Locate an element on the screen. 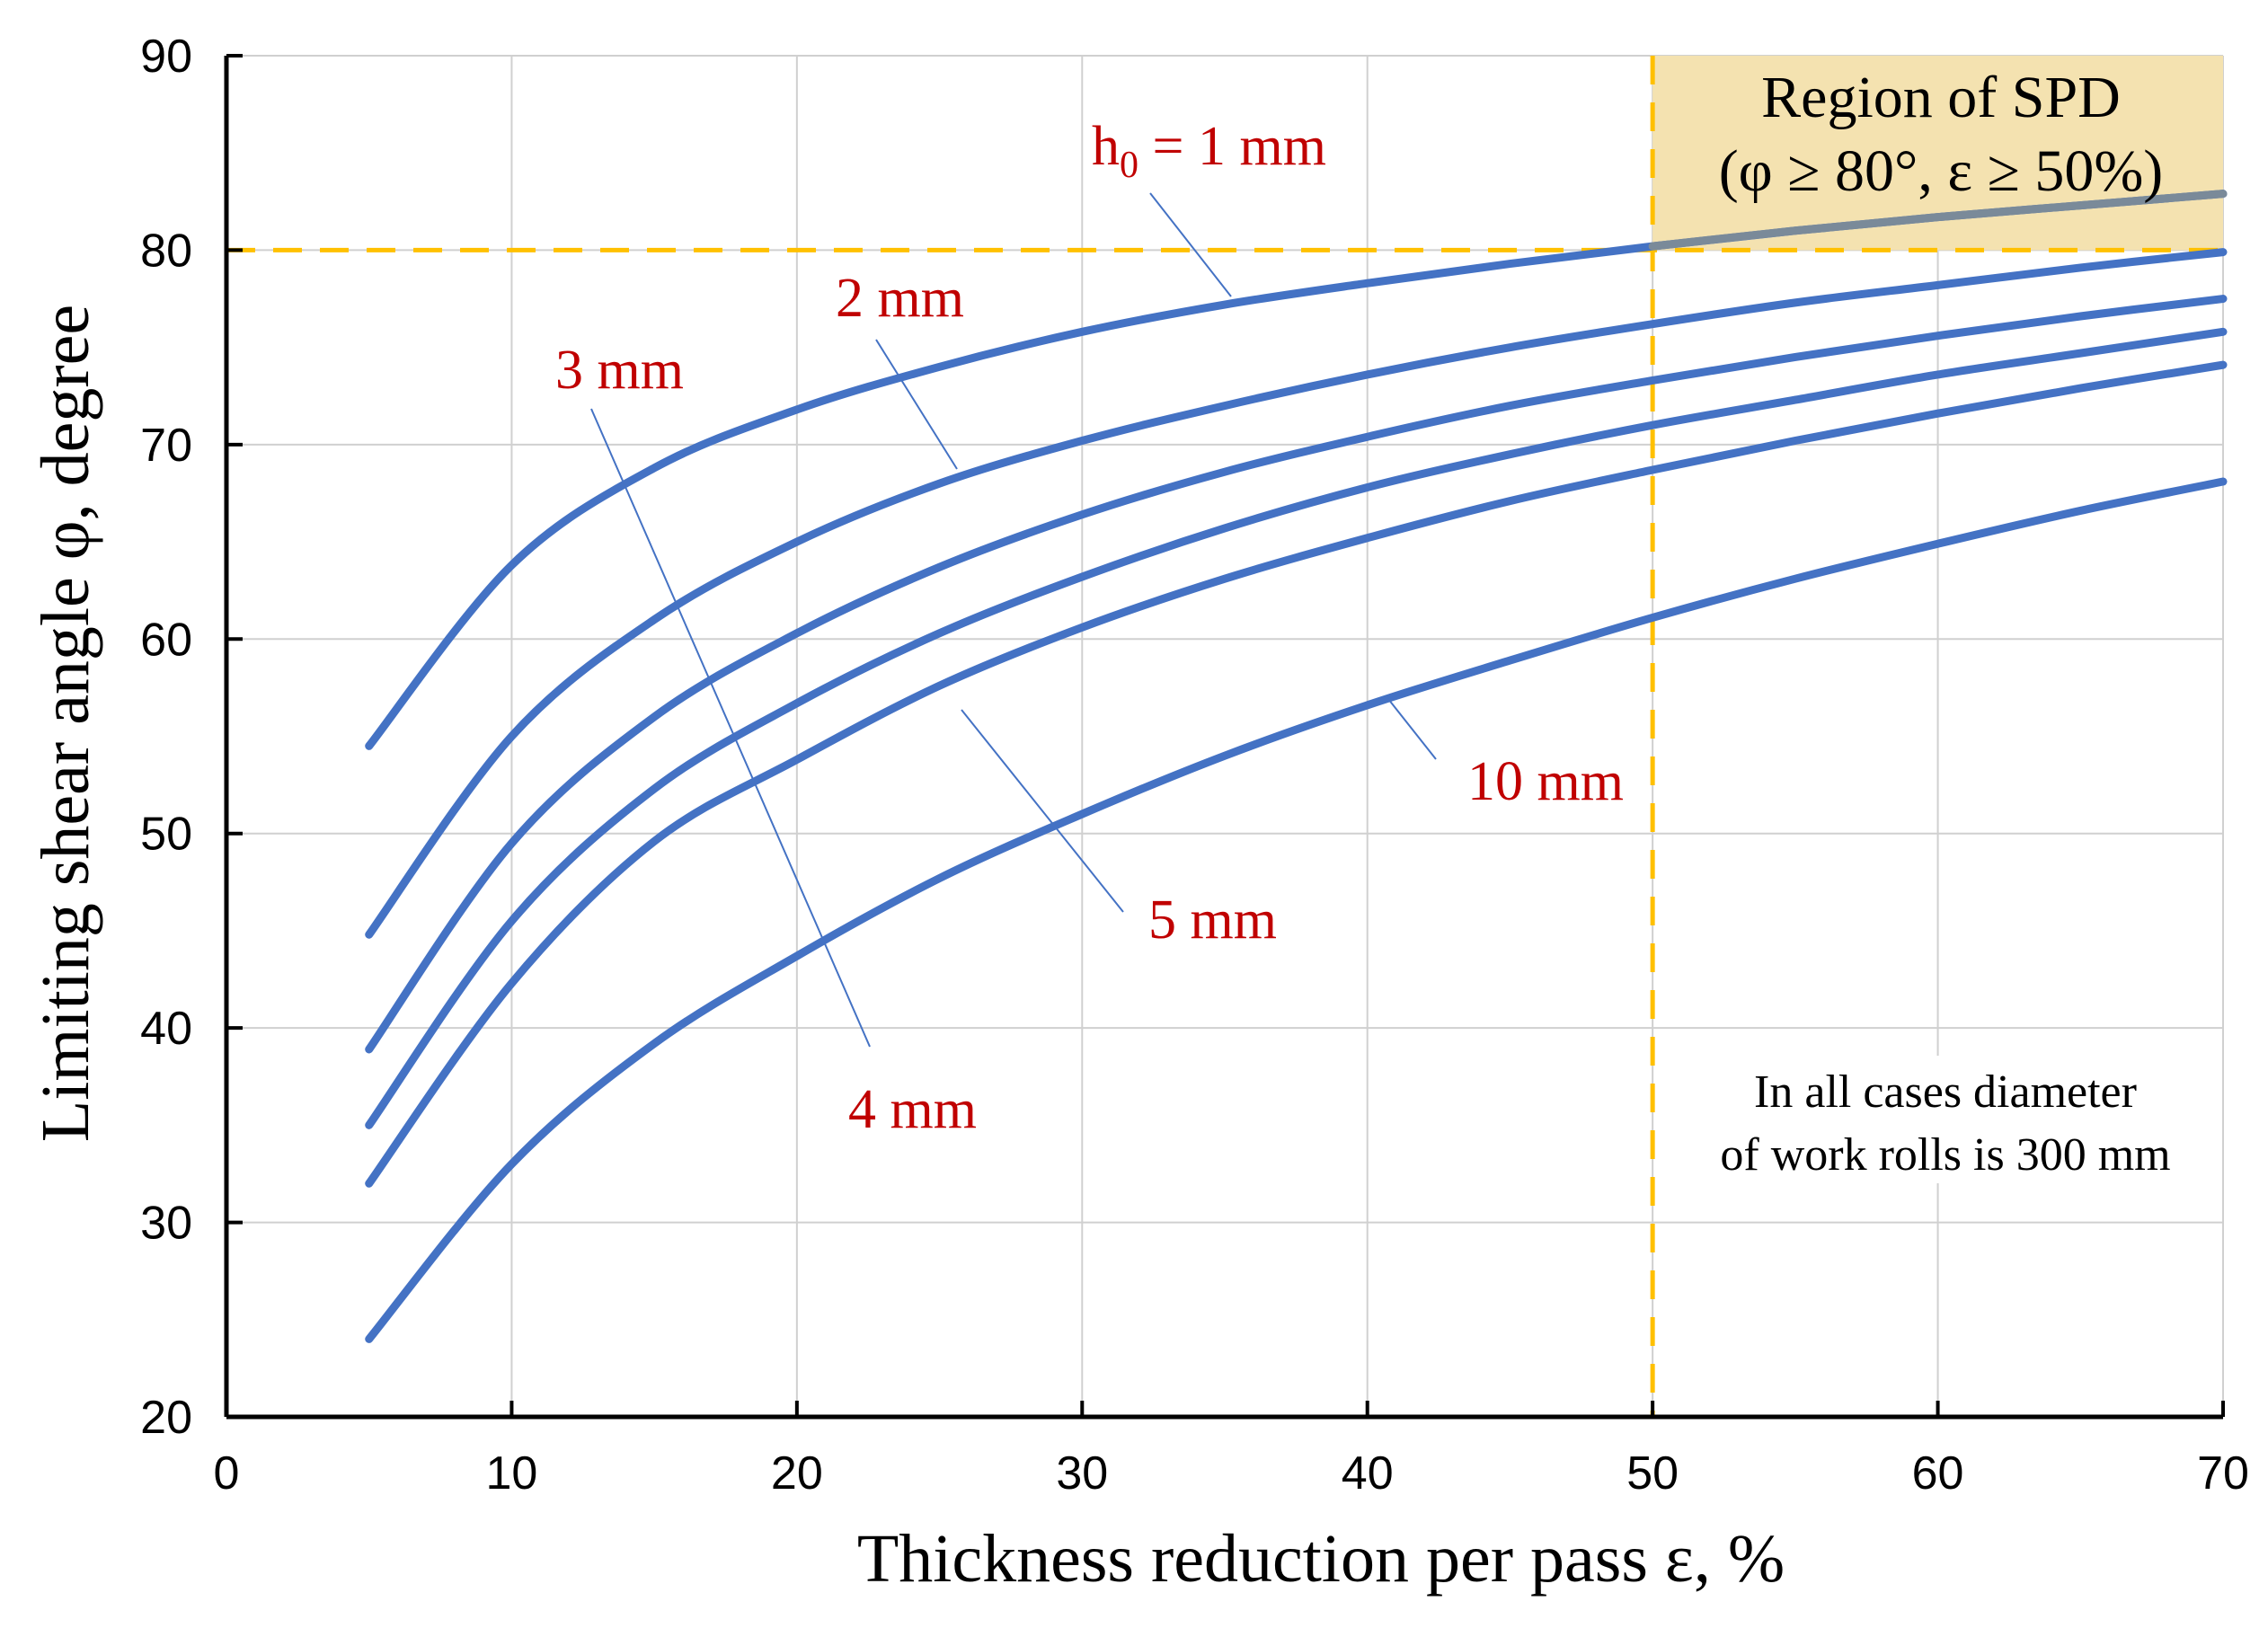  leader-10mm is located at coordinates (1412, 729).